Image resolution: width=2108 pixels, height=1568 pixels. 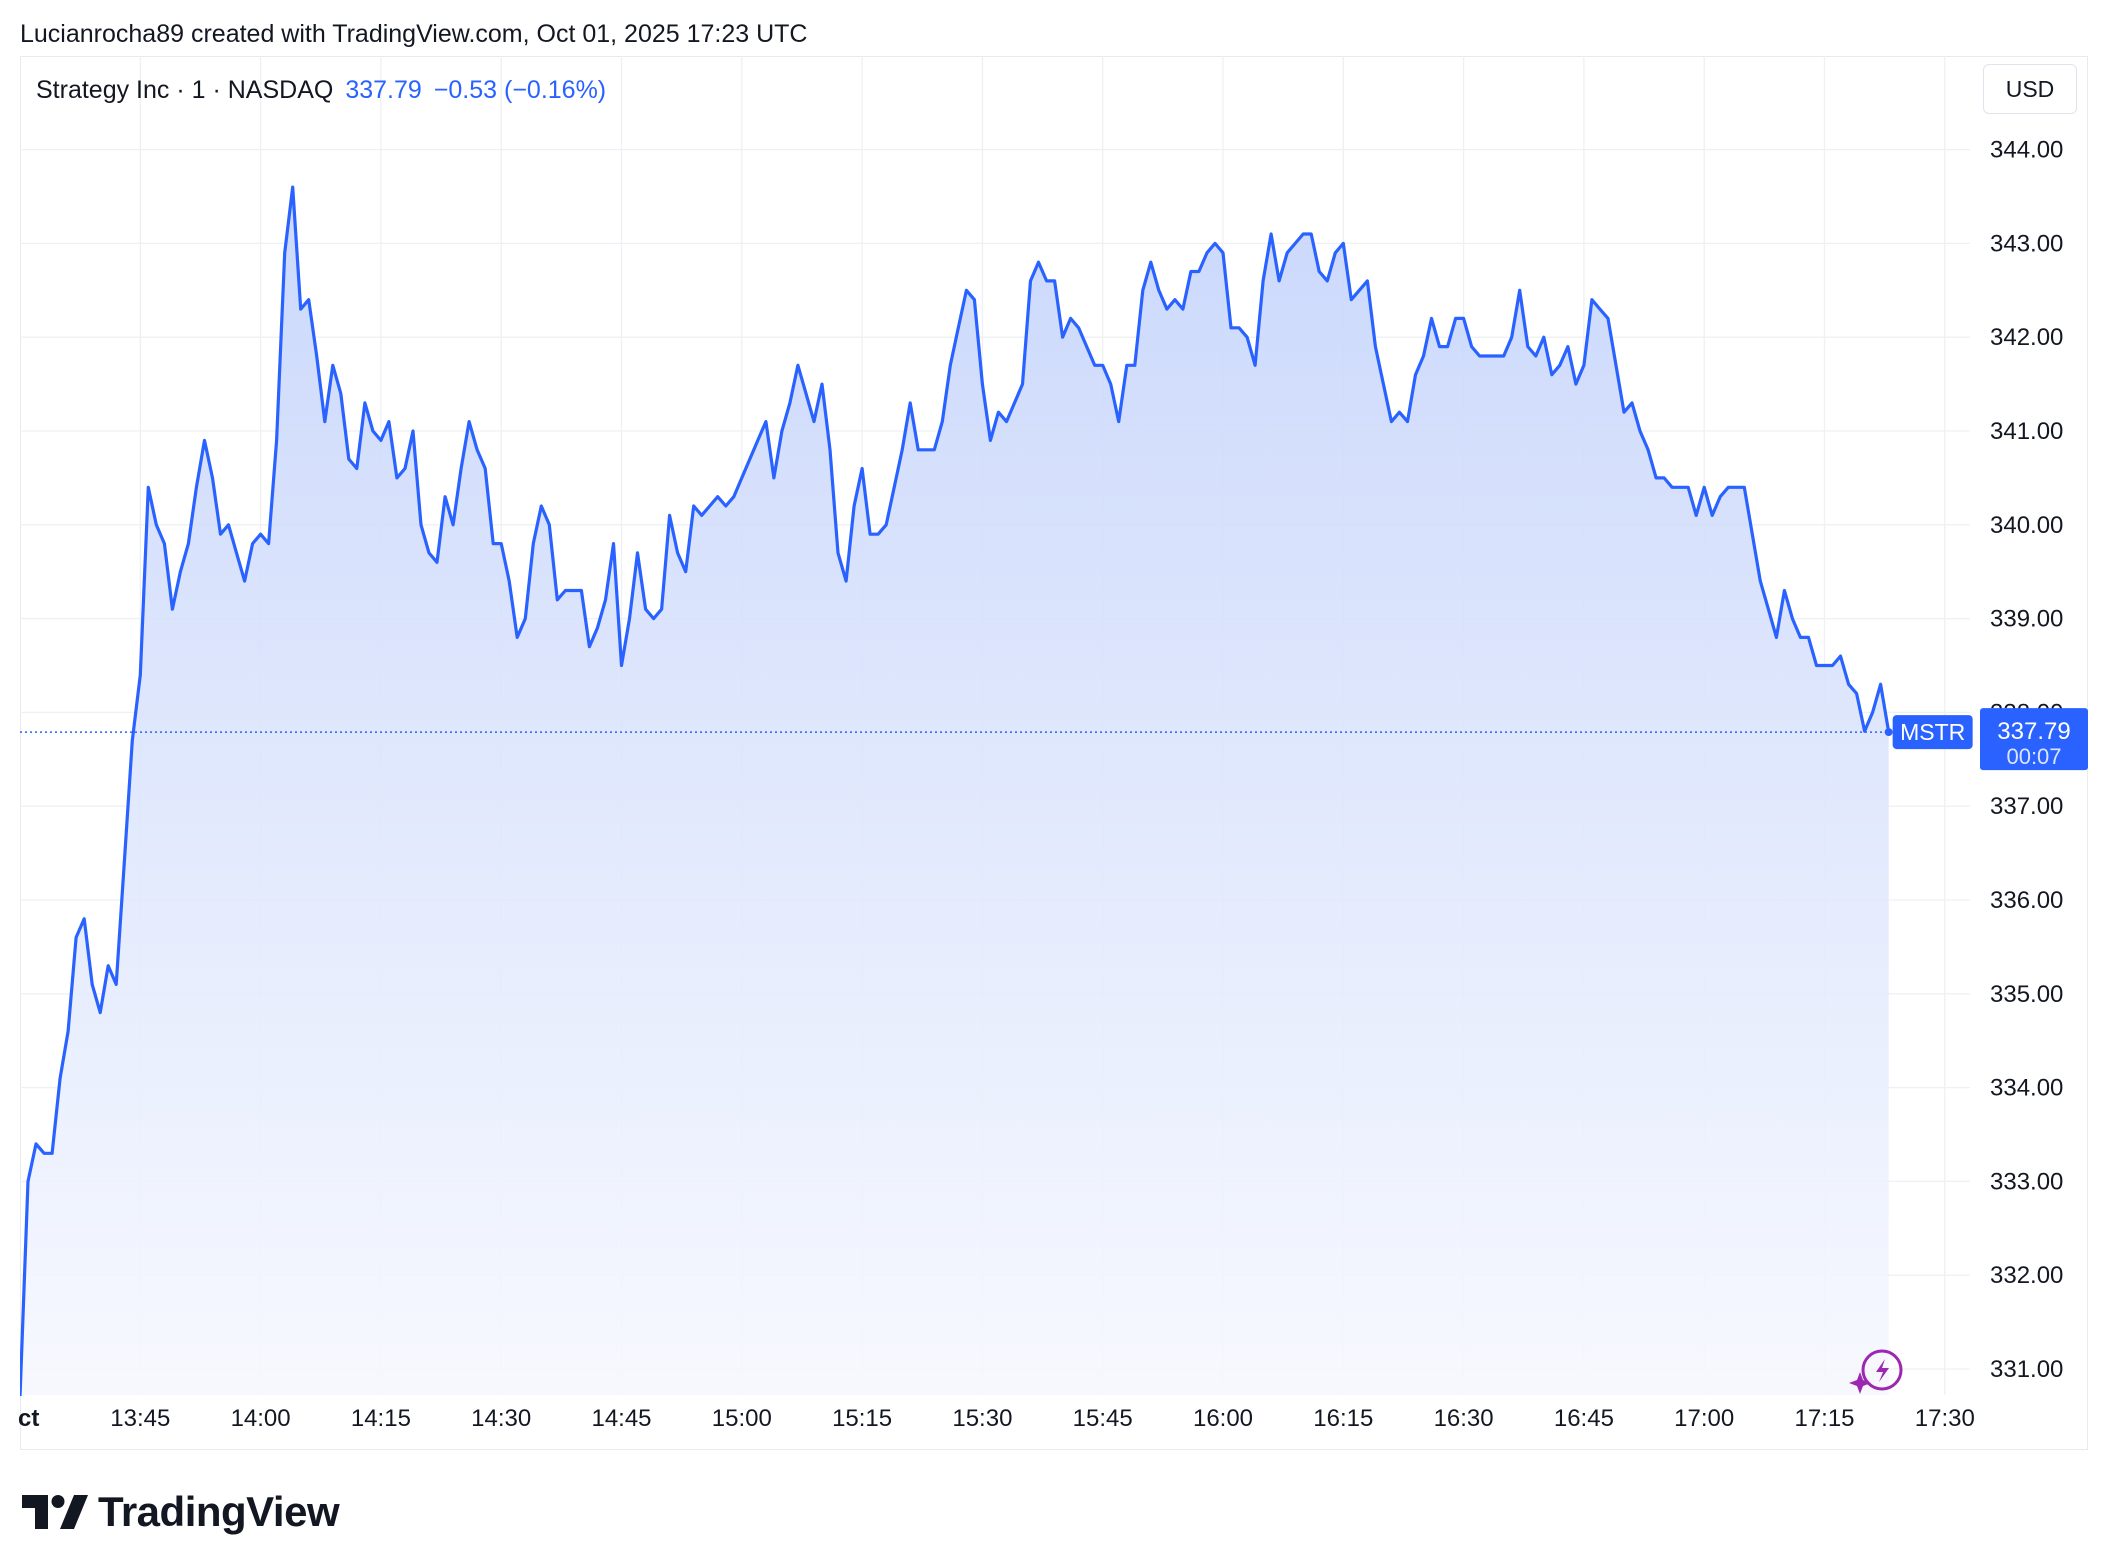 I want to click on x-tick-label: 14:15, so click(x=381, y=1418).